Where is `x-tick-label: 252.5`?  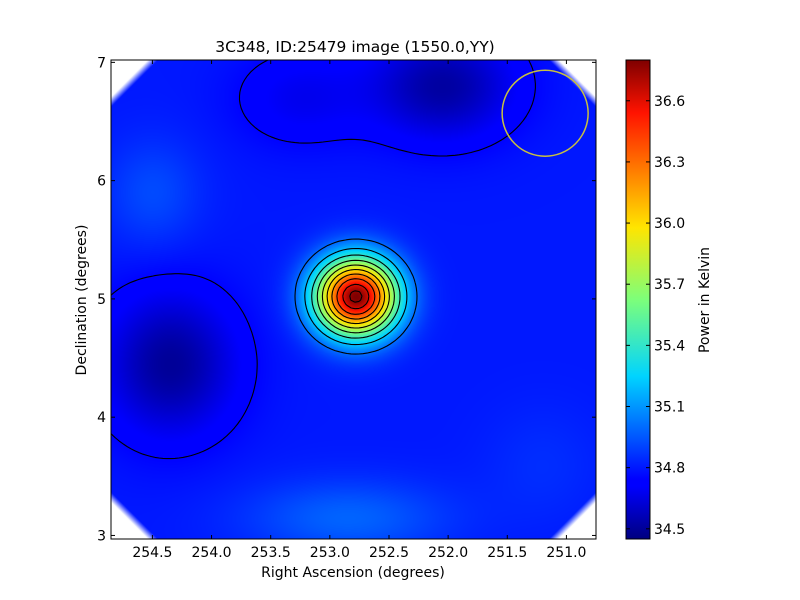
x-tick-label: 252.5 is located at coordinates (389, 553).